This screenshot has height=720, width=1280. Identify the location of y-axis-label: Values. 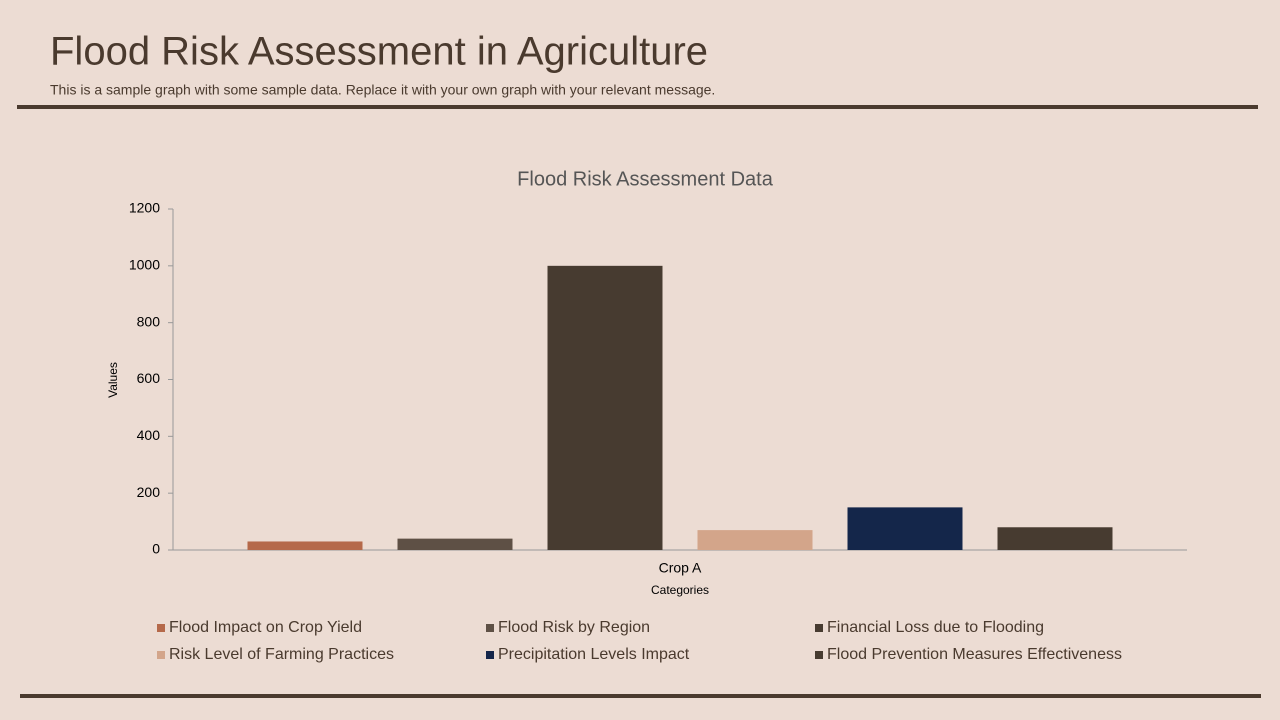
(113, 380).